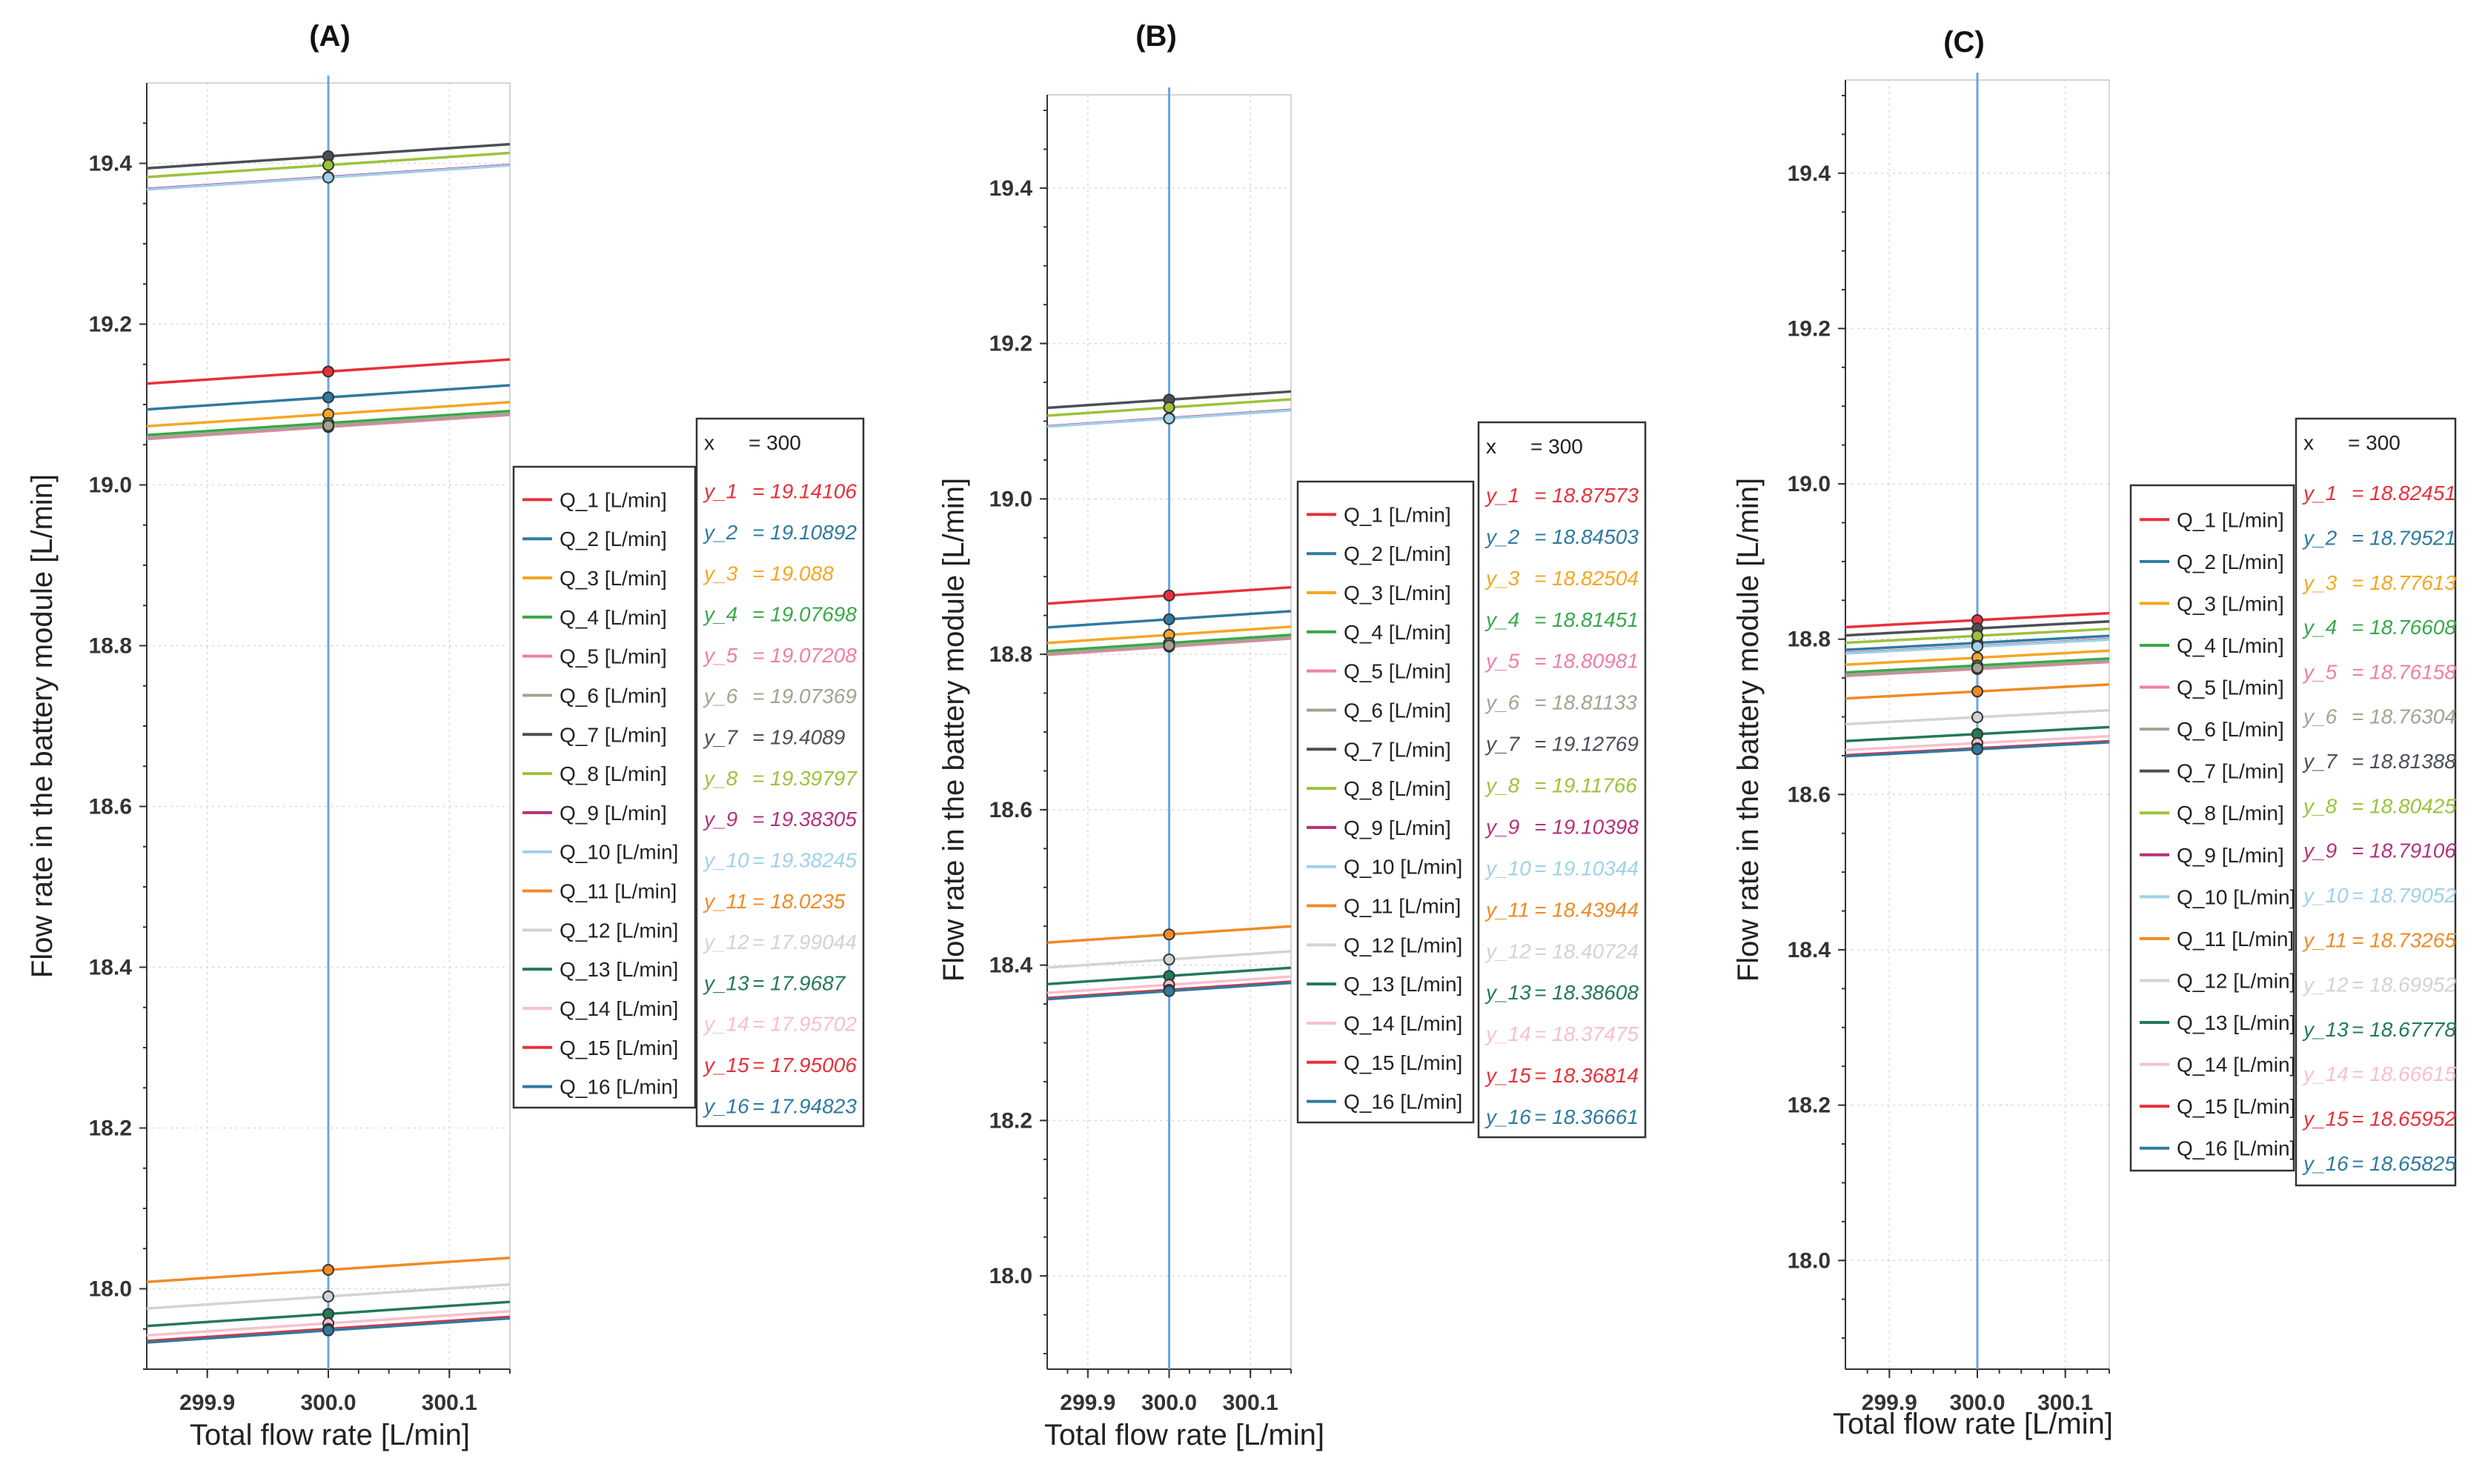 The height and width of the screenshot is (1484, 2465). Describe the element at coordinates (2404, 805) in the screenshot. I see `readout-y-value-8: = 18.80425` at that location.